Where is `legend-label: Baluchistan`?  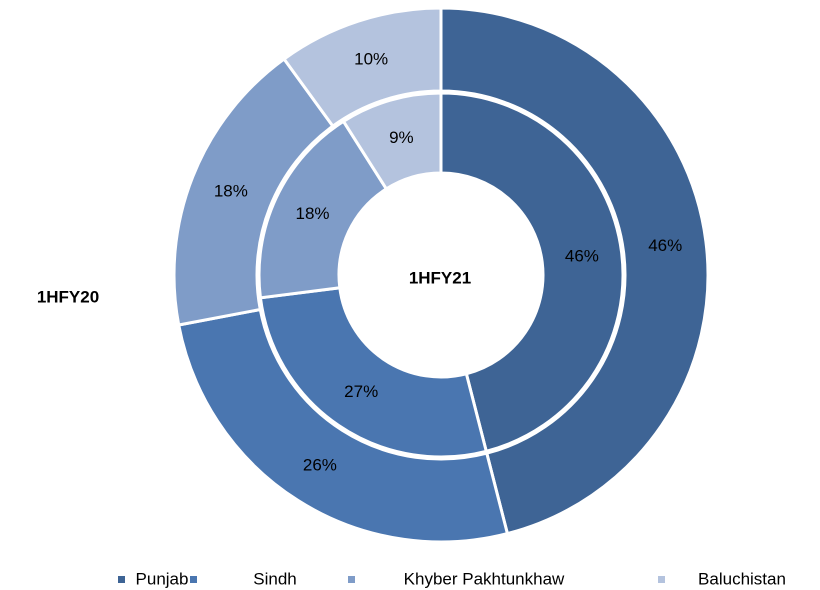
legend-label: Baluchistan is located at coordinates (742, 578).